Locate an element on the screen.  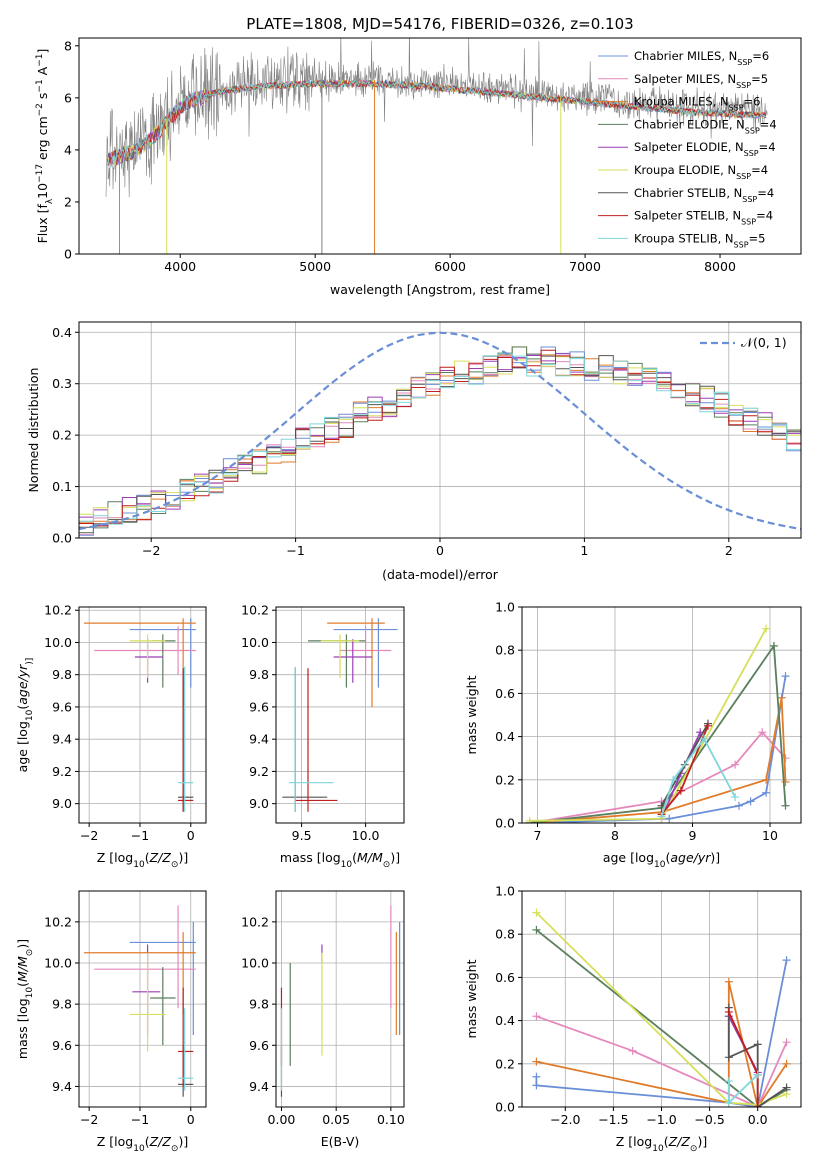
residuals-x-label: (data-model)/error is located at coordinates (440, 574).